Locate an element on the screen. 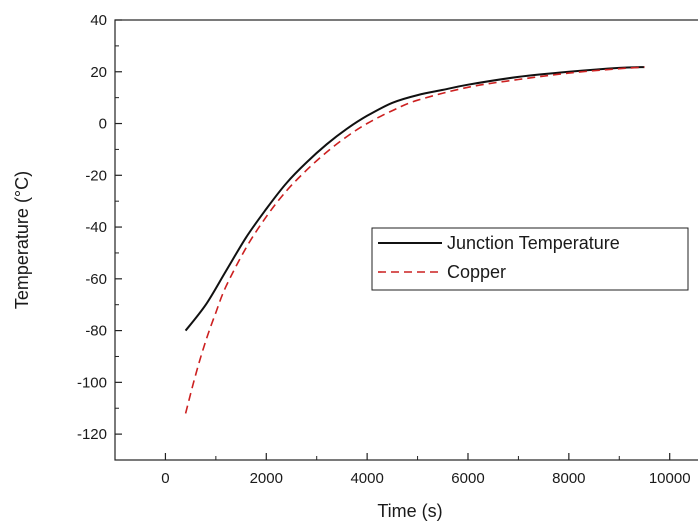 The image size is (698, 523). y-tick-label: -100 is located at coordinates (92, 382).